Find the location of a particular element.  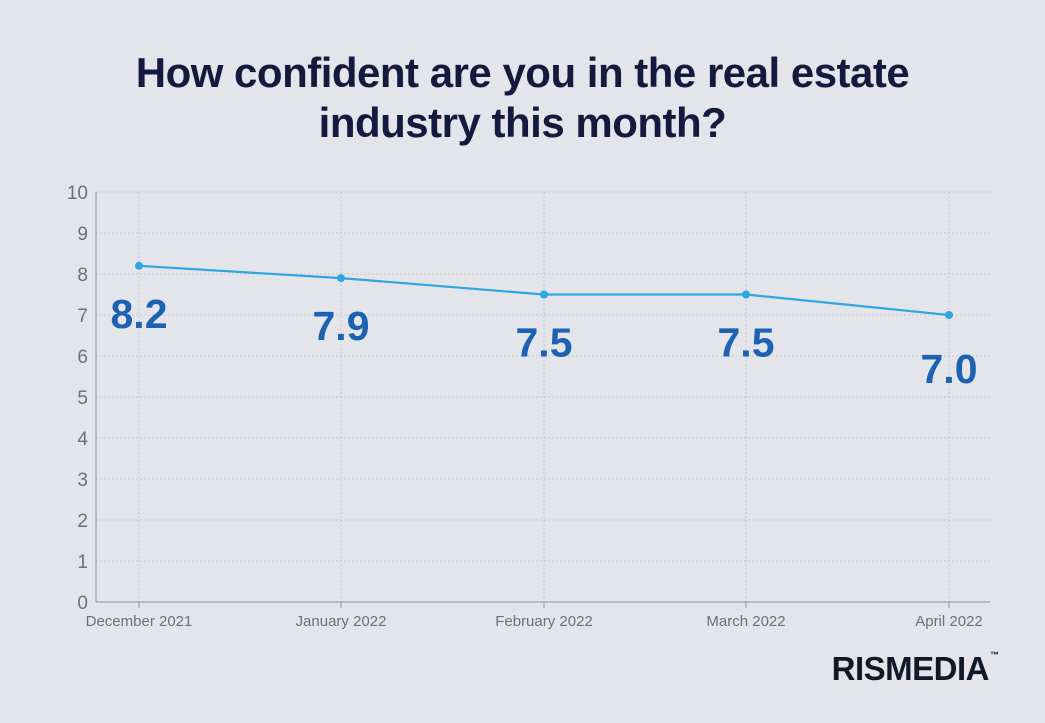

y-tick-labels: 0 1 2 3 4 5 6 7 8 9 10 is located at coordinates (78, 398).